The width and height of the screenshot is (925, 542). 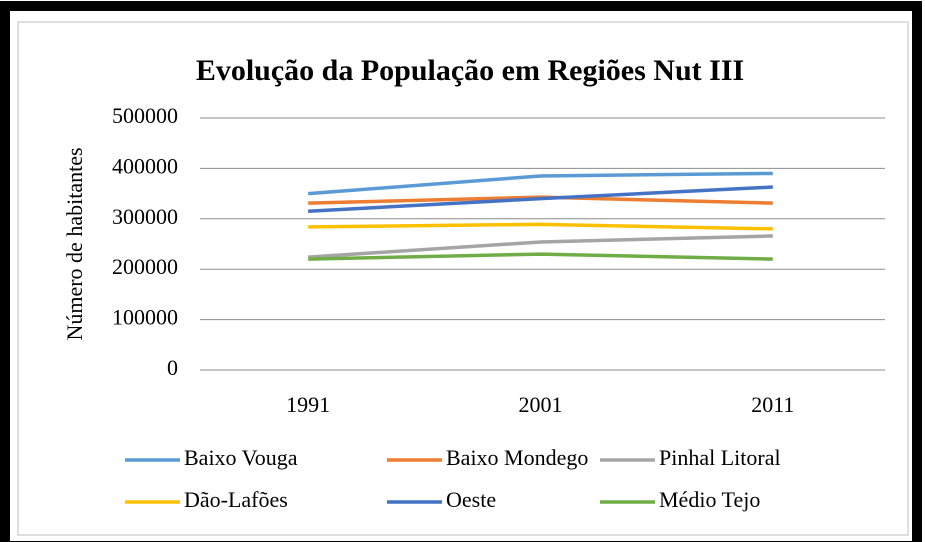 I want to click on legend-label: Dão-Lafões, so click(x=236, y=499).